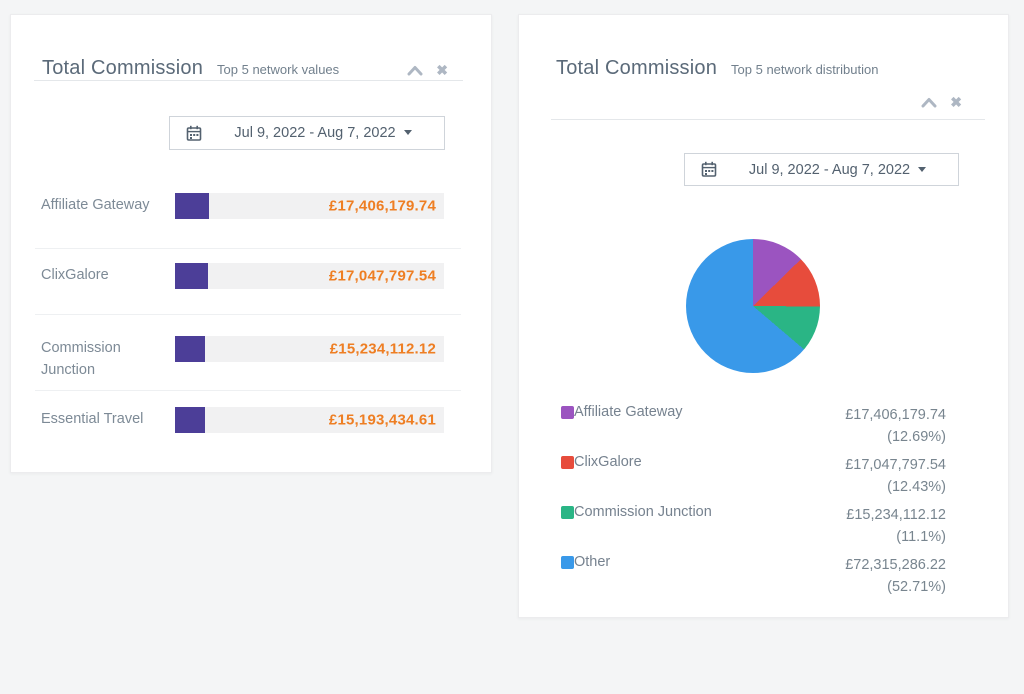  I want to click on legend-key: ClixGalore, so click(601, 462).